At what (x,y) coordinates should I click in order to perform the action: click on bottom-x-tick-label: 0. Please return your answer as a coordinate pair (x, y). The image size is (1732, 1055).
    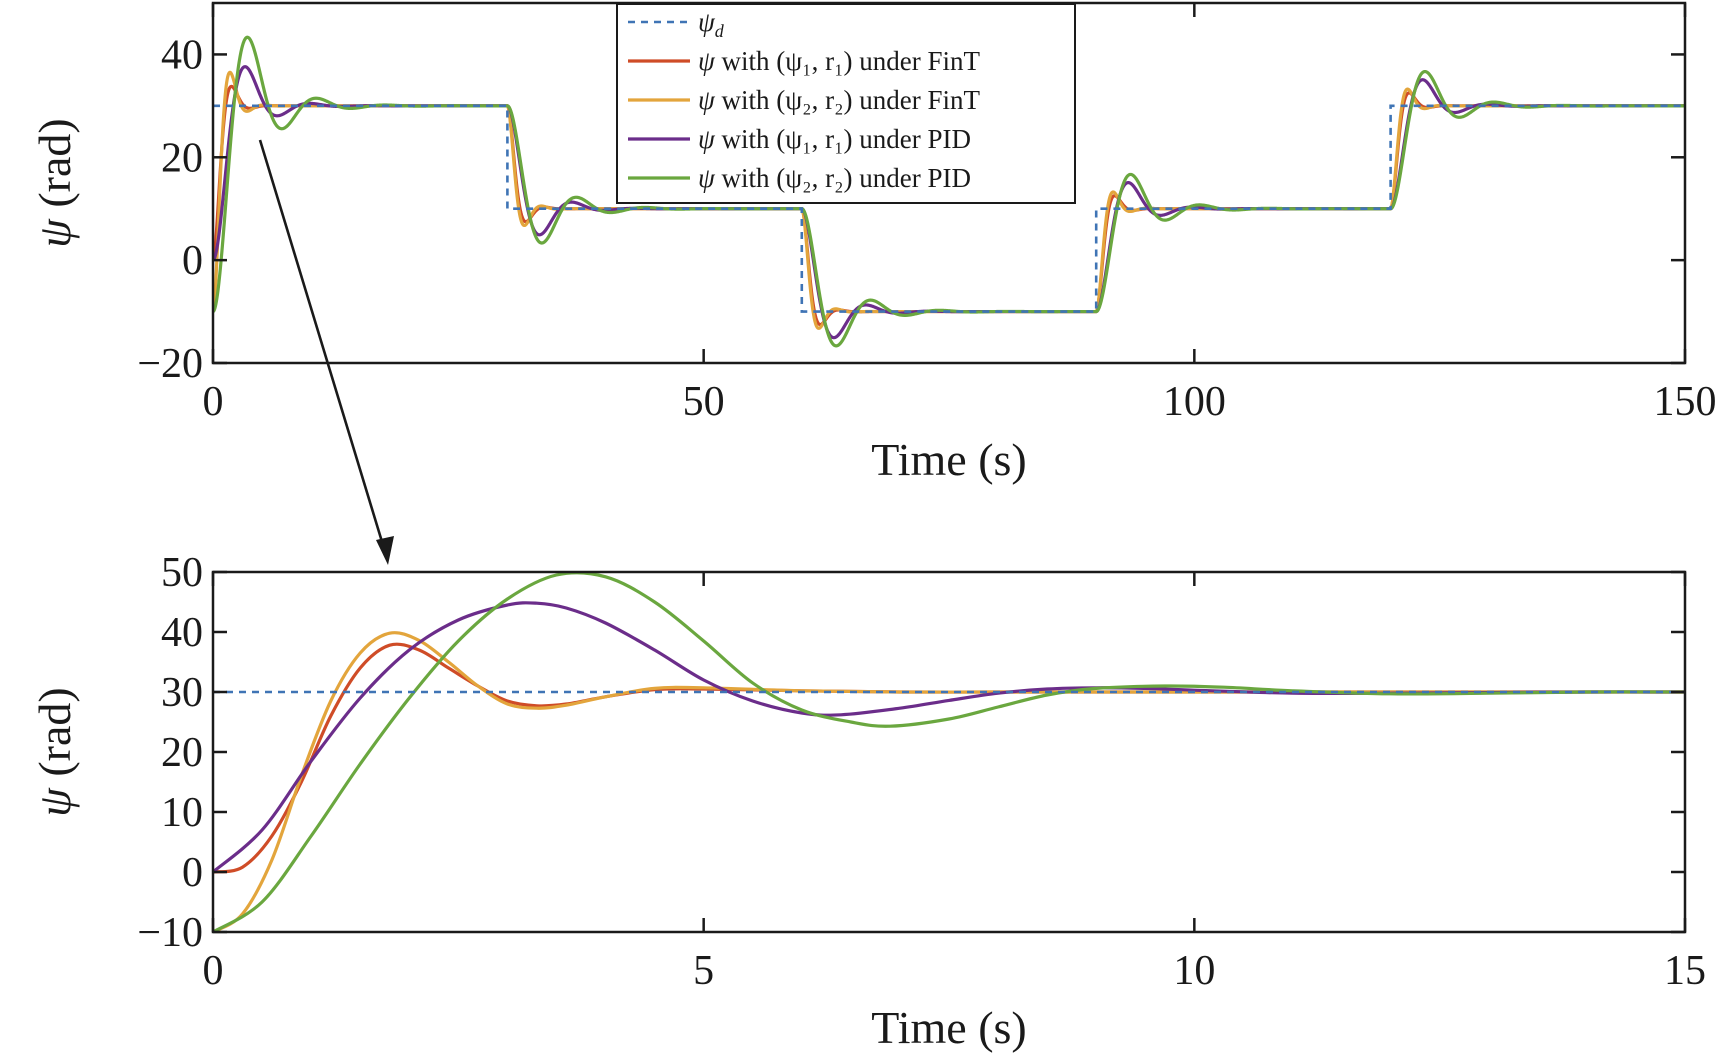
    Looking at the image, I should click on (213, 971).